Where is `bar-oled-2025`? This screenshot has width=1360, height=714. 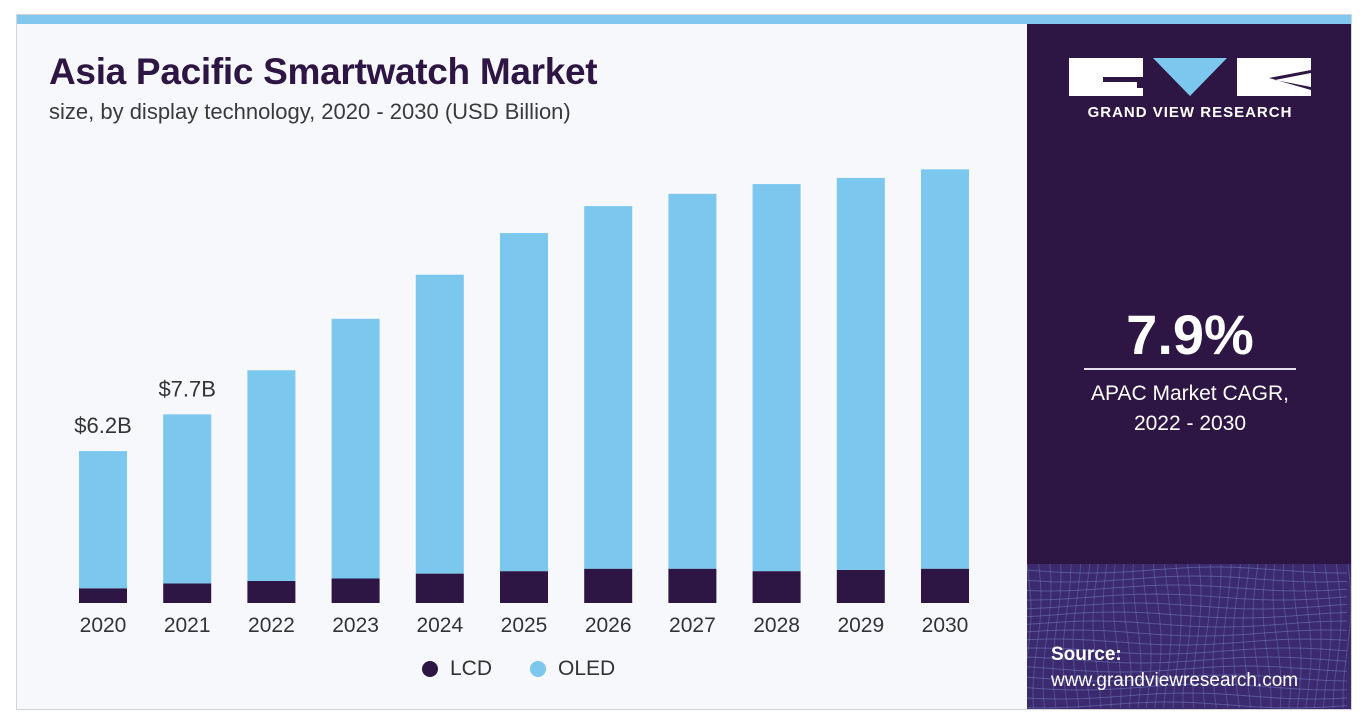
bar-oled-2025 is located at coordinates (524, 402).